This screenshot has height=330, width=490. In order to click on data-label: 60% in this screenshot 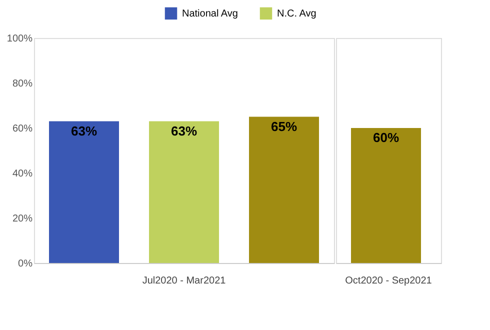, I will do `click(386, 137)`.